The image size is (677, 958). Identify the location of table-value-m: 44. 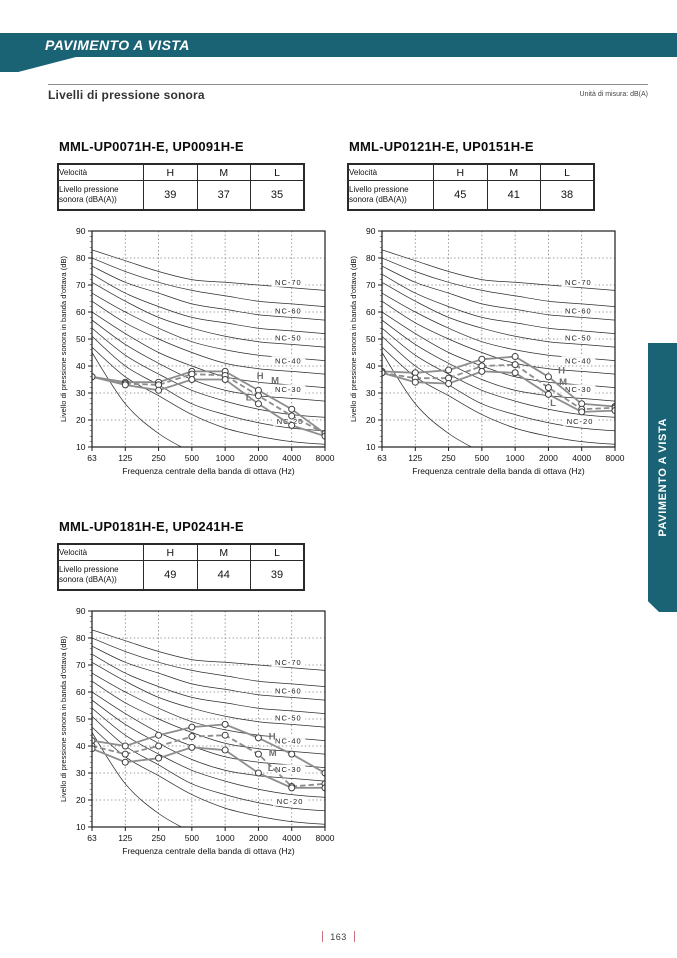
(223, 575).